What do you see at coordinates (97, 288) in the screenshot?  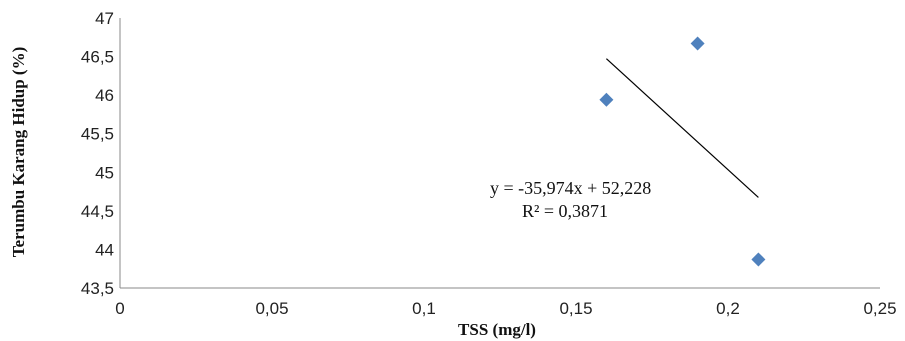 I see `y-tick-label: 43,5` at bounding box center [97, 288].